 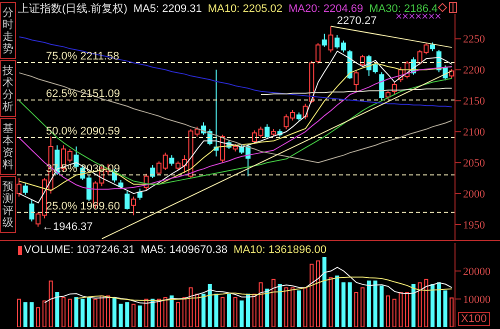 I want to click on text: MA10: 1361896.00, so click(x=280, y=250).